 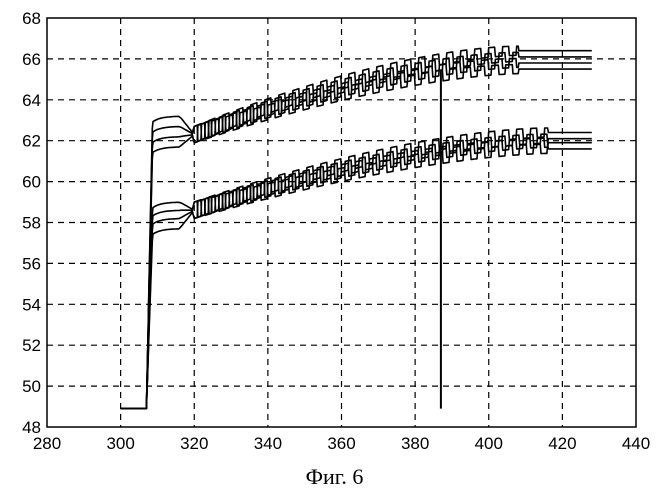 What do you see at coordinates (636, 443) in the screenshot?
I see `x-tick-label: 440` at bounding box center [636, 443].